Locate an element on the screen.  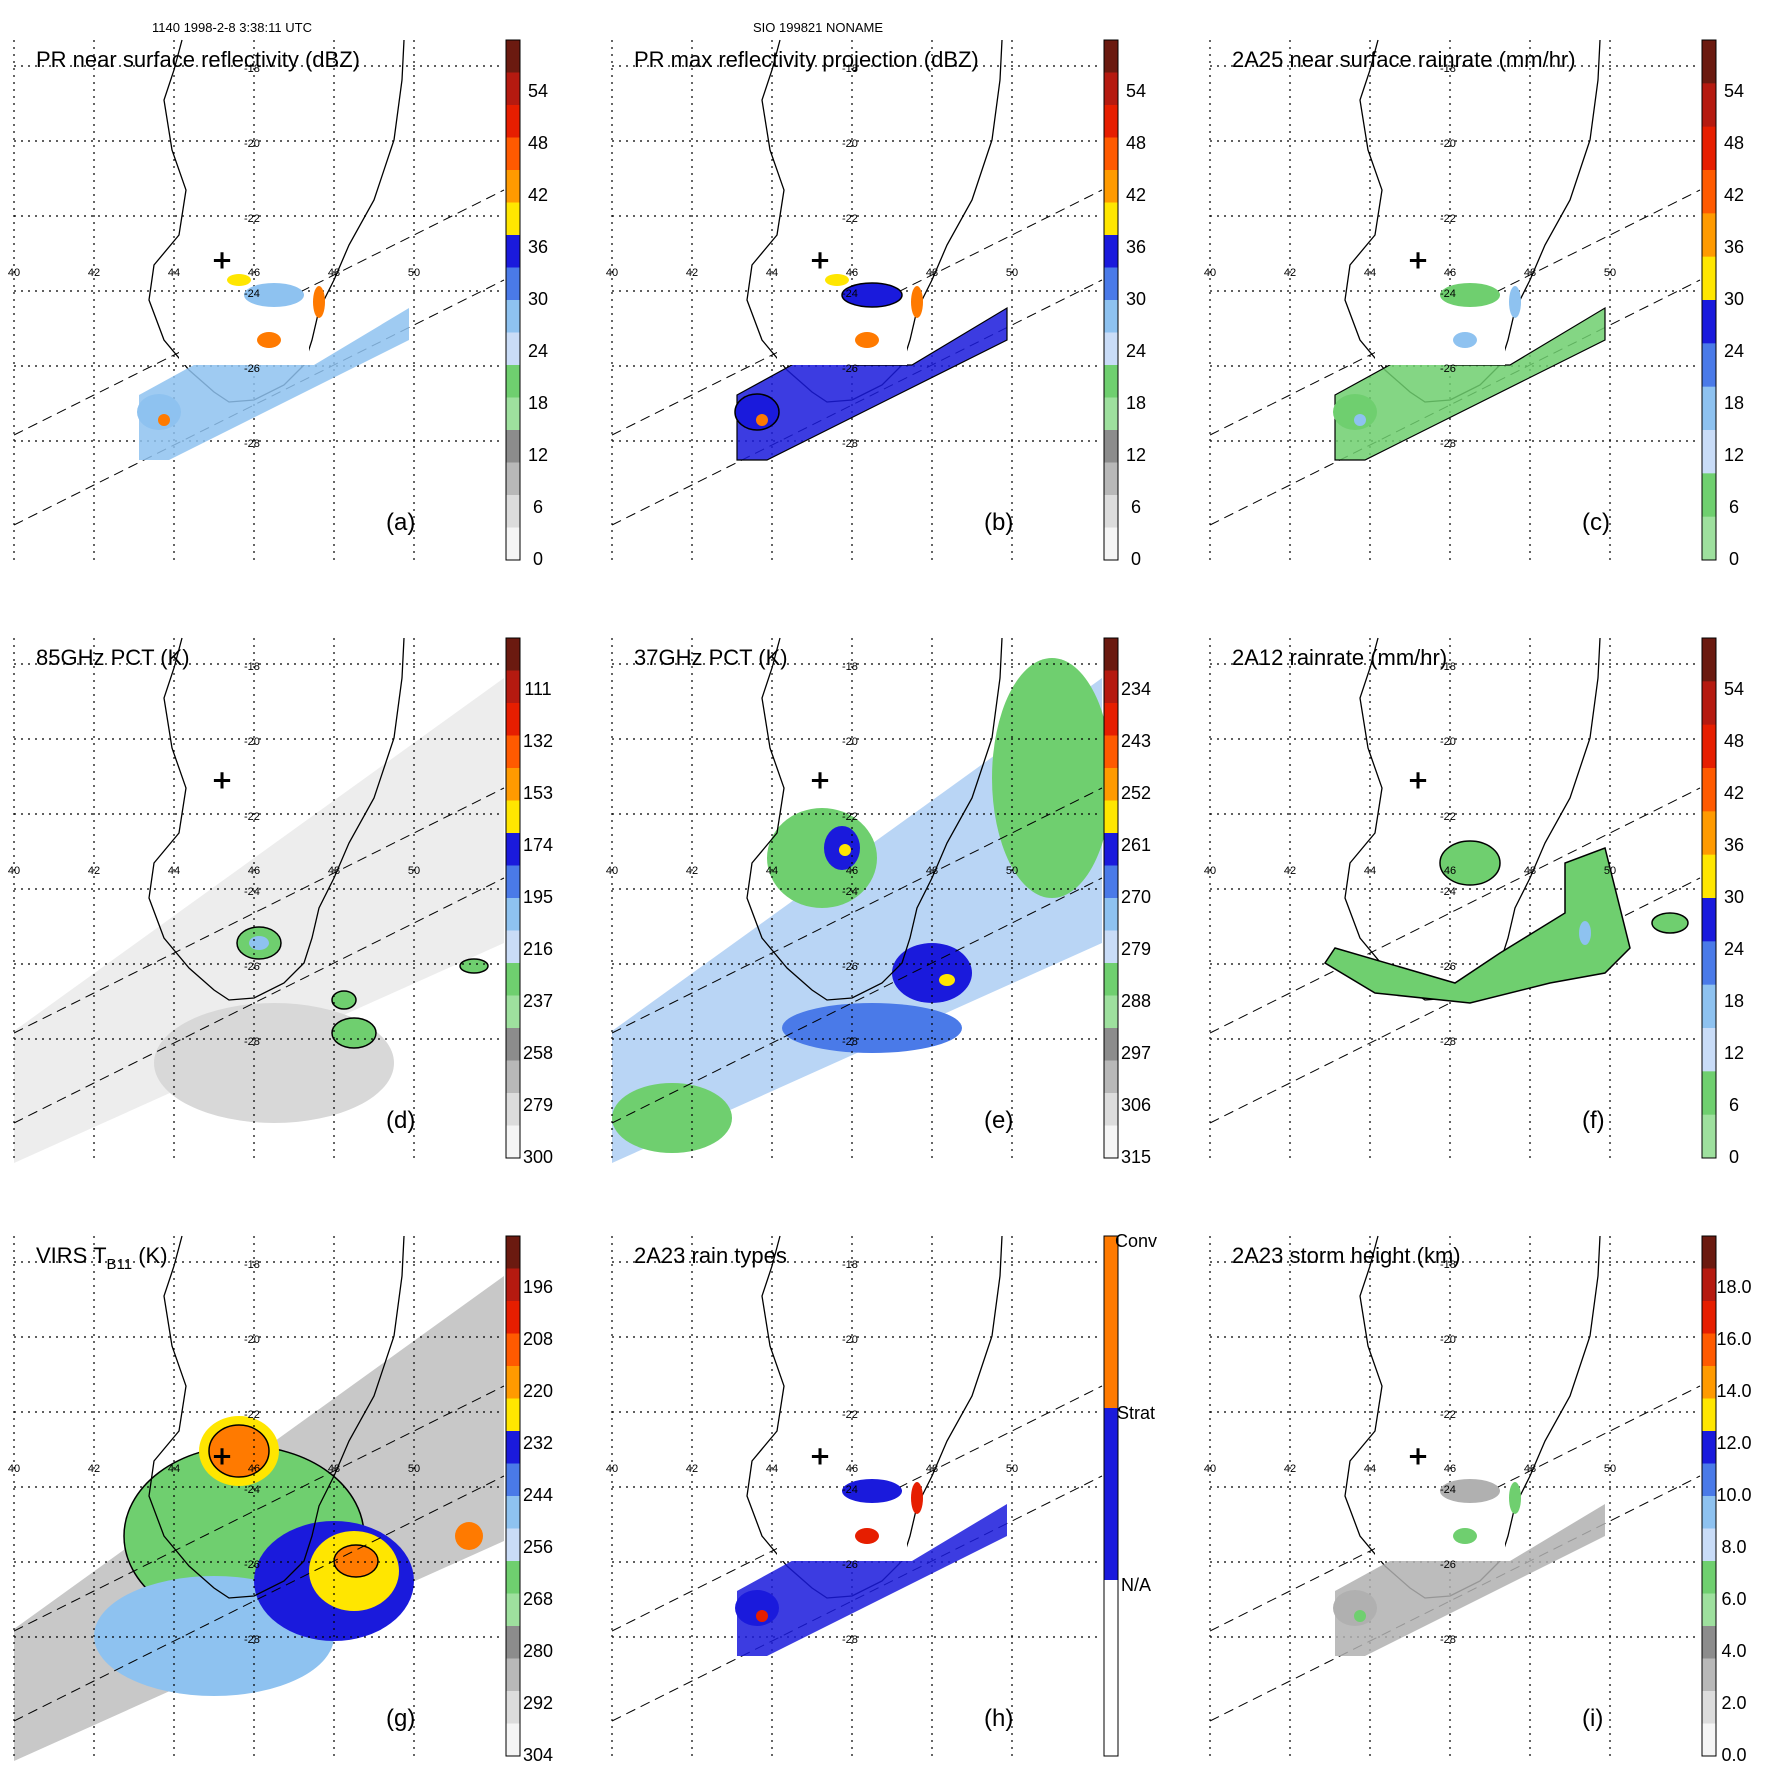
precip-echo is located at coordinates (274, 384).